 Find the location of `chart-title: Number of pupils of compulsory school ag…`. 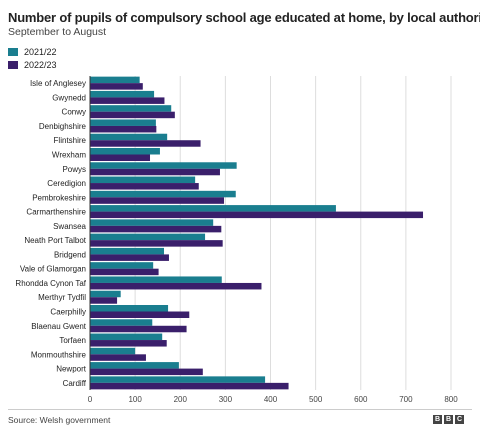

chart-title: Number of pupils of compulsory school ag… is located at coordinates (244, 17).